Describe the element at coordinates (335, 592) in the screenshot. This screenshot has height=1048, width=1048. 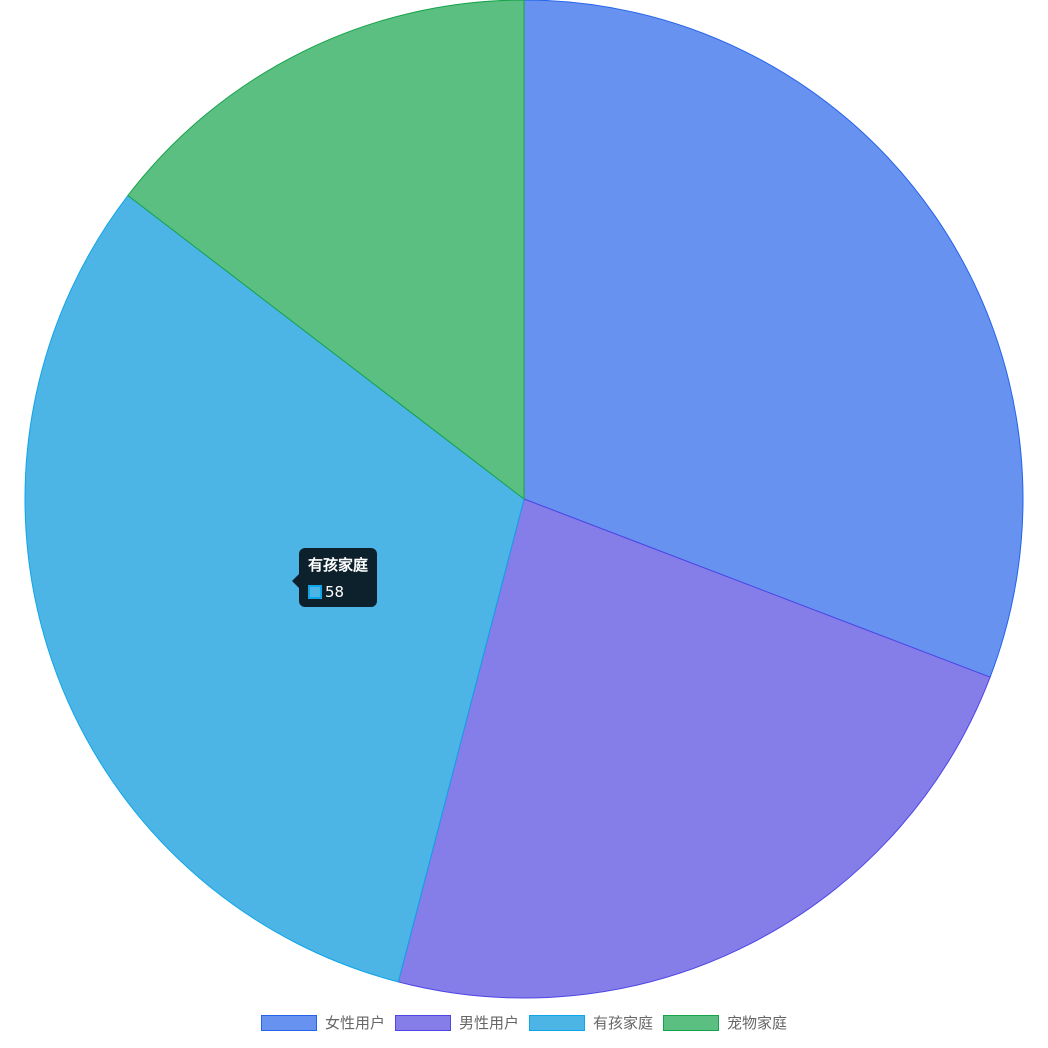
I see `tooltip-value: 58` at that location.